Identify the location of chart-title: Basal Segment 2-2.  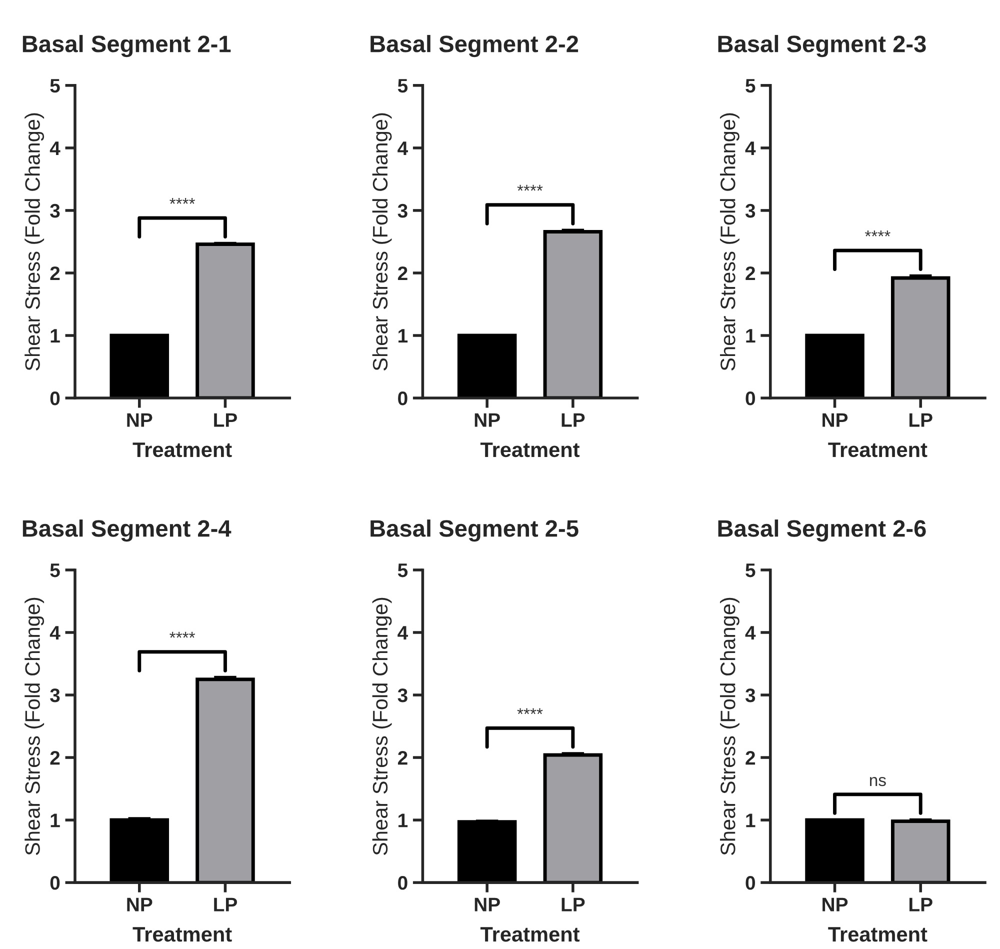
(474, 46).